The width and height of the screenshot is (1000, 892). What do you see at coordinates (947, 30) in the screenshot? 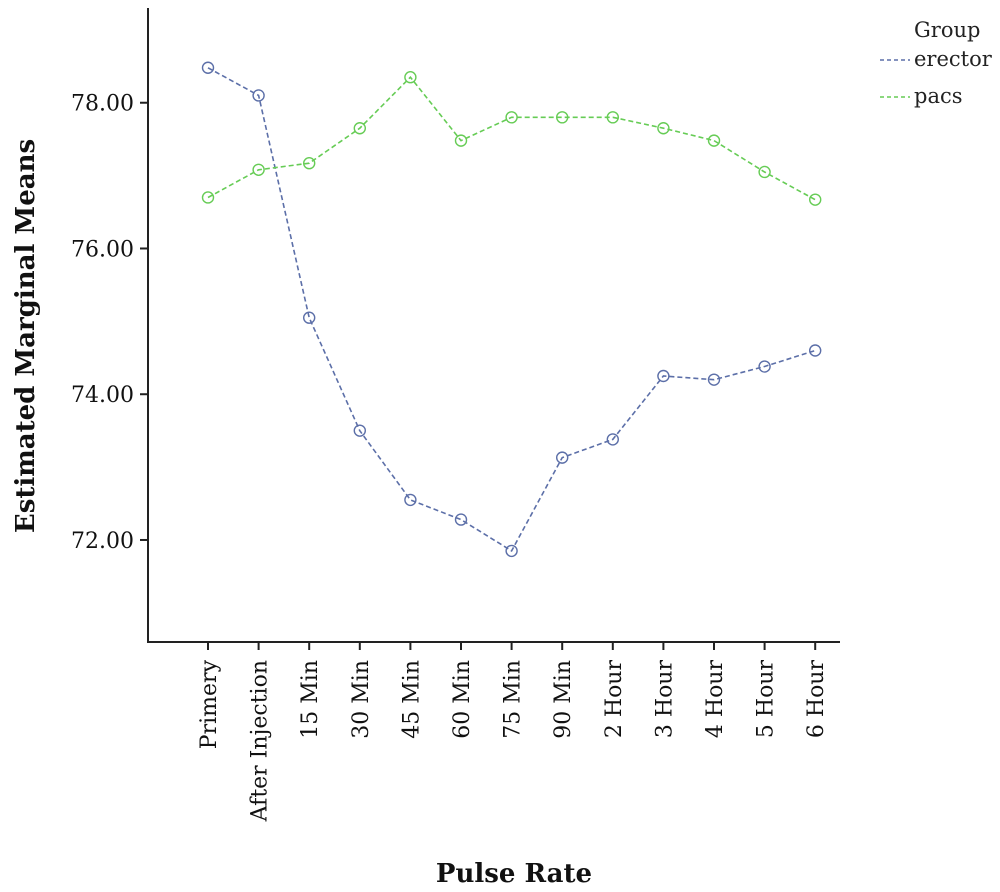
I see `legend-title: Group` at bounding box center [947, 30].